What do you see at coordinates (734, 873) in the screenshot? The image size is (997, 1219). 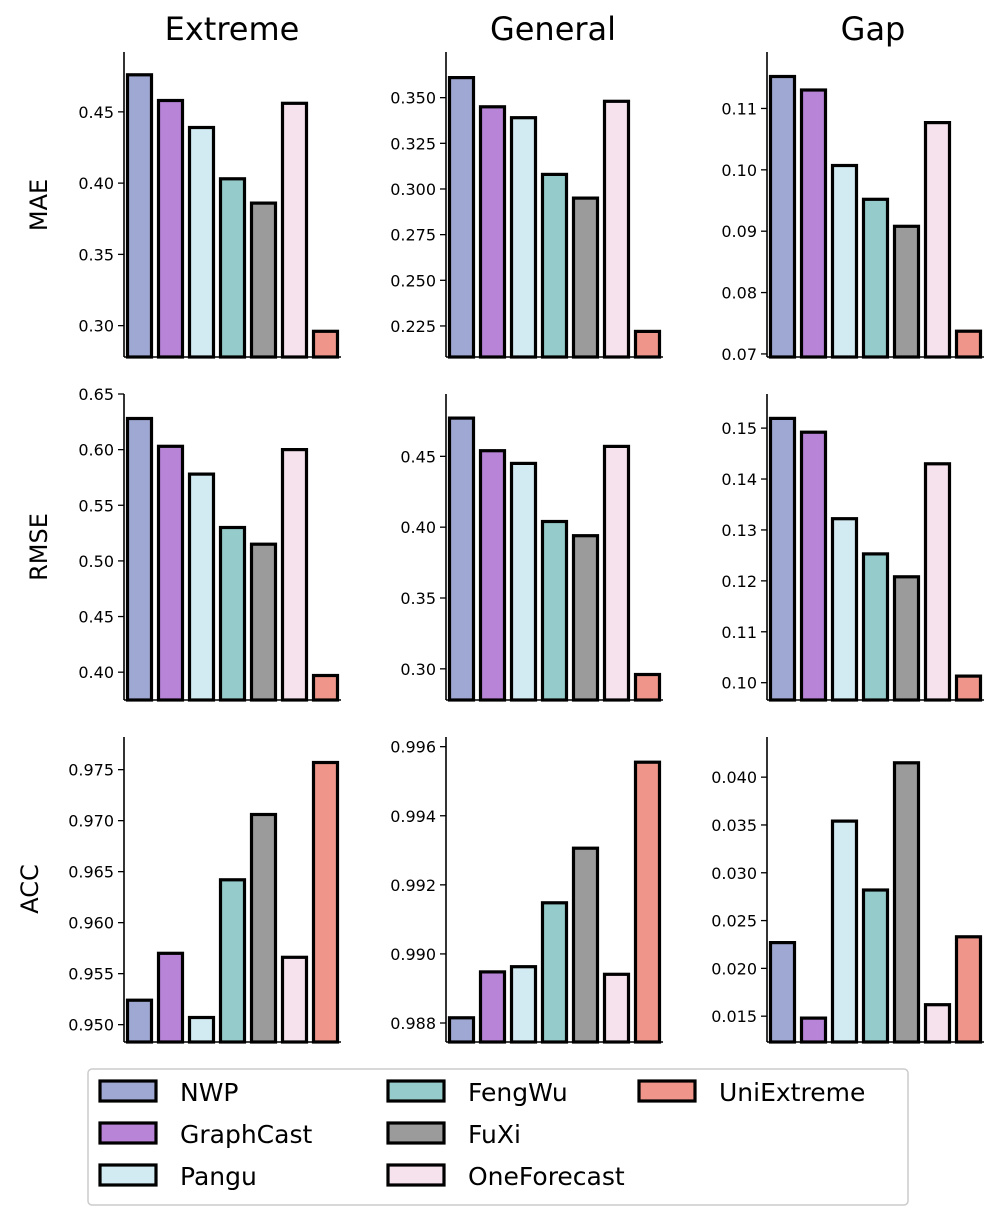 I see `y-tick-label: 0.030` at bounding box center [734, 873].